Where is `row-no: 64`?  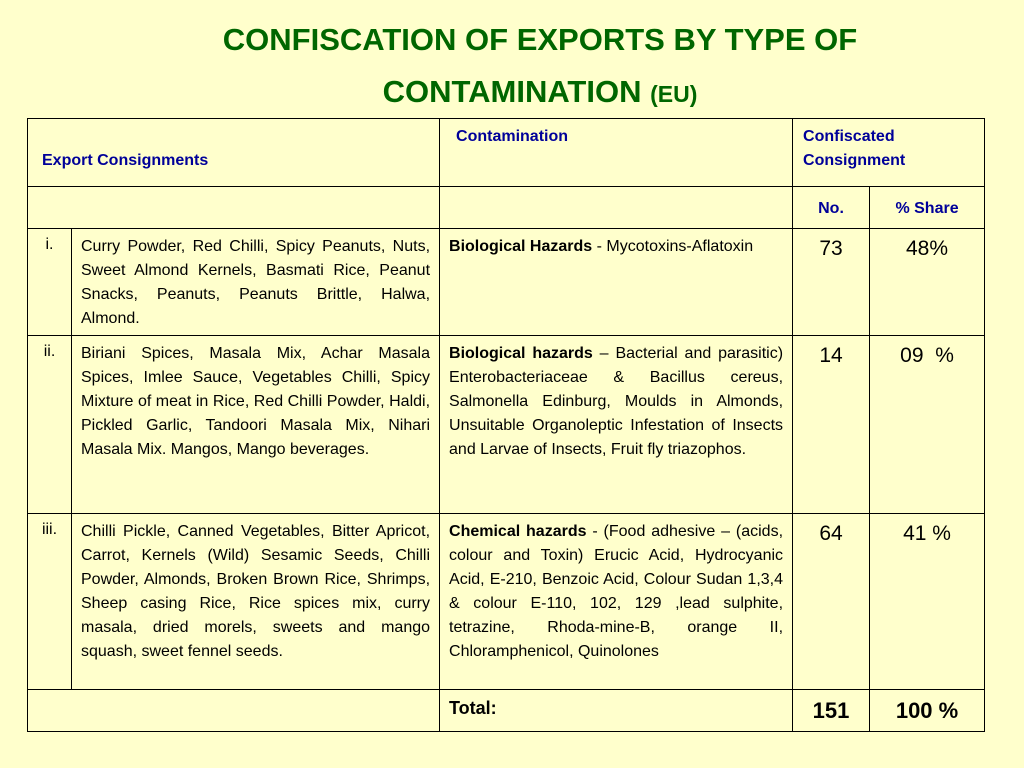
row-no: 64 is located at coordinates (831, 601).